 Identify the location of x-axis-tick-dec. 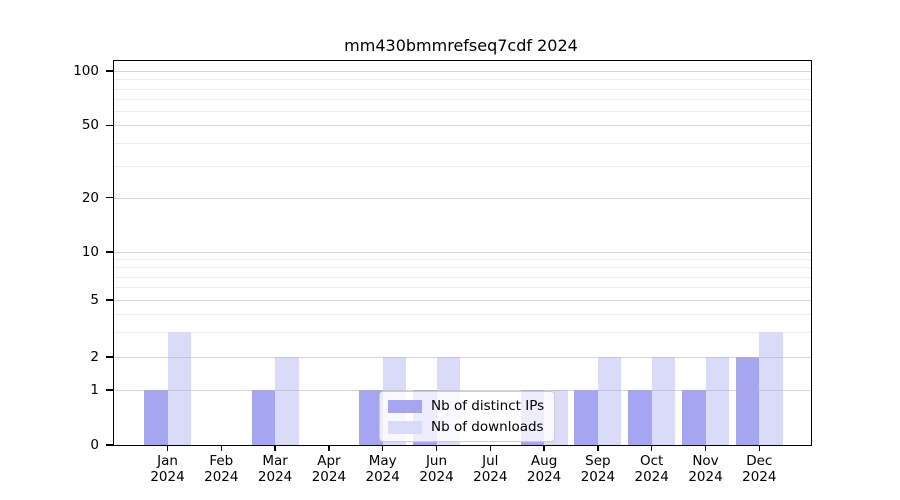
(759, 449).